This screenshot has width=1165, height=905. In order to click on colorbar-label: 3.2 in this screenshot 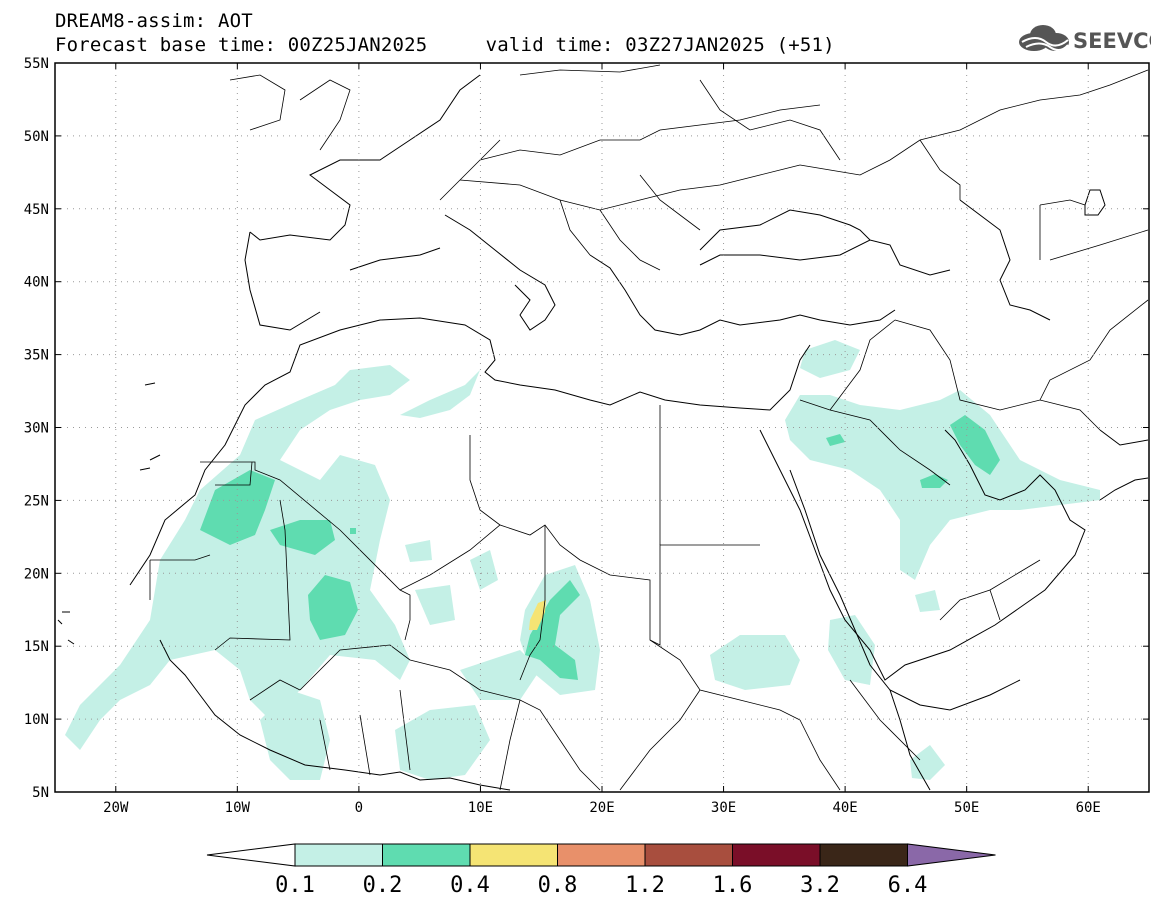, I will do `click(820, 885)`.